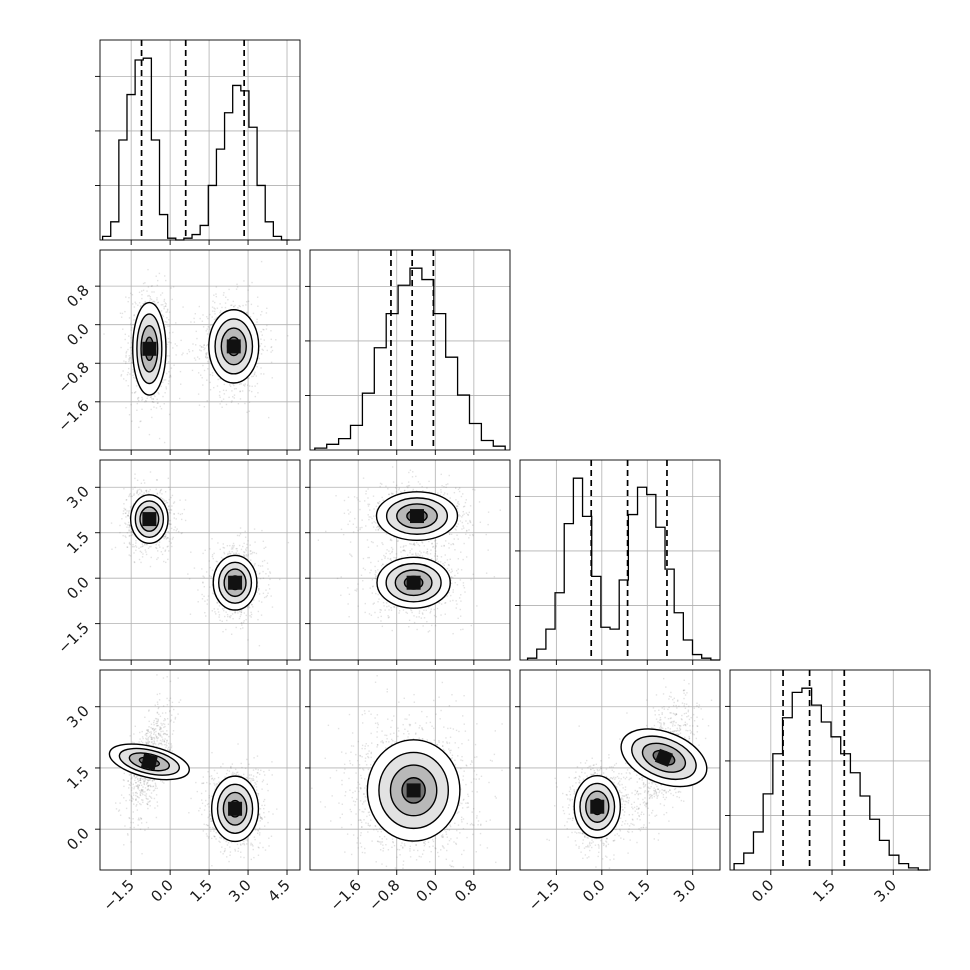 The image size is (970, 970). What do you see at coordinates (78, 839) in the screenshot?
I see `ytick-label-p3-0: 0.0` at bounding box center [78, 839].